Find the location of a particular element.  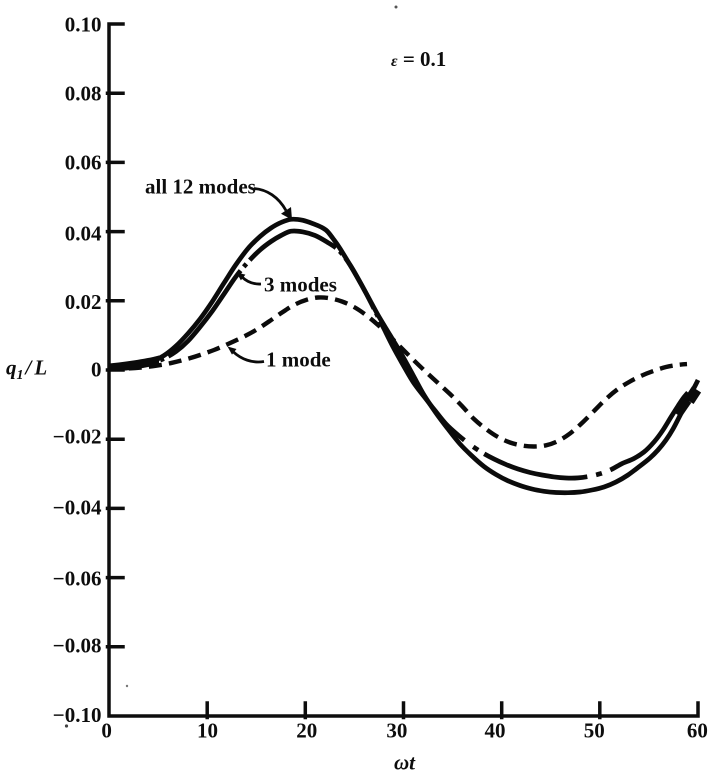

svg-text: 40 is located at coordinates (495, 730).